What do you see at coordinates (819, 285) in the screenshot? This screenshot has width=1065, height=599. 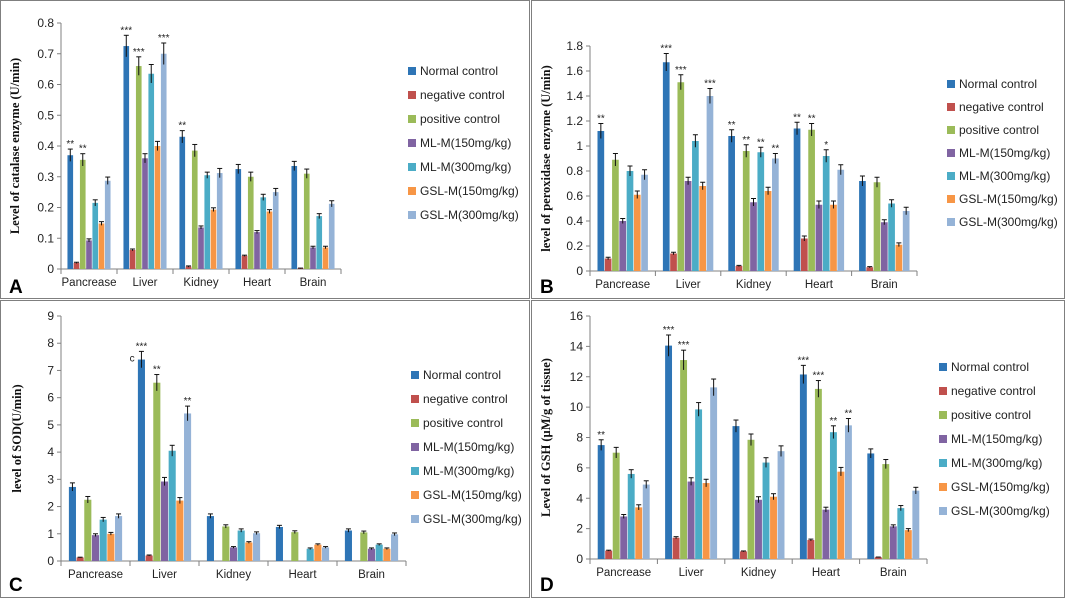 I see `category-label-b-3: Heart` at bounding box center [819, 285].